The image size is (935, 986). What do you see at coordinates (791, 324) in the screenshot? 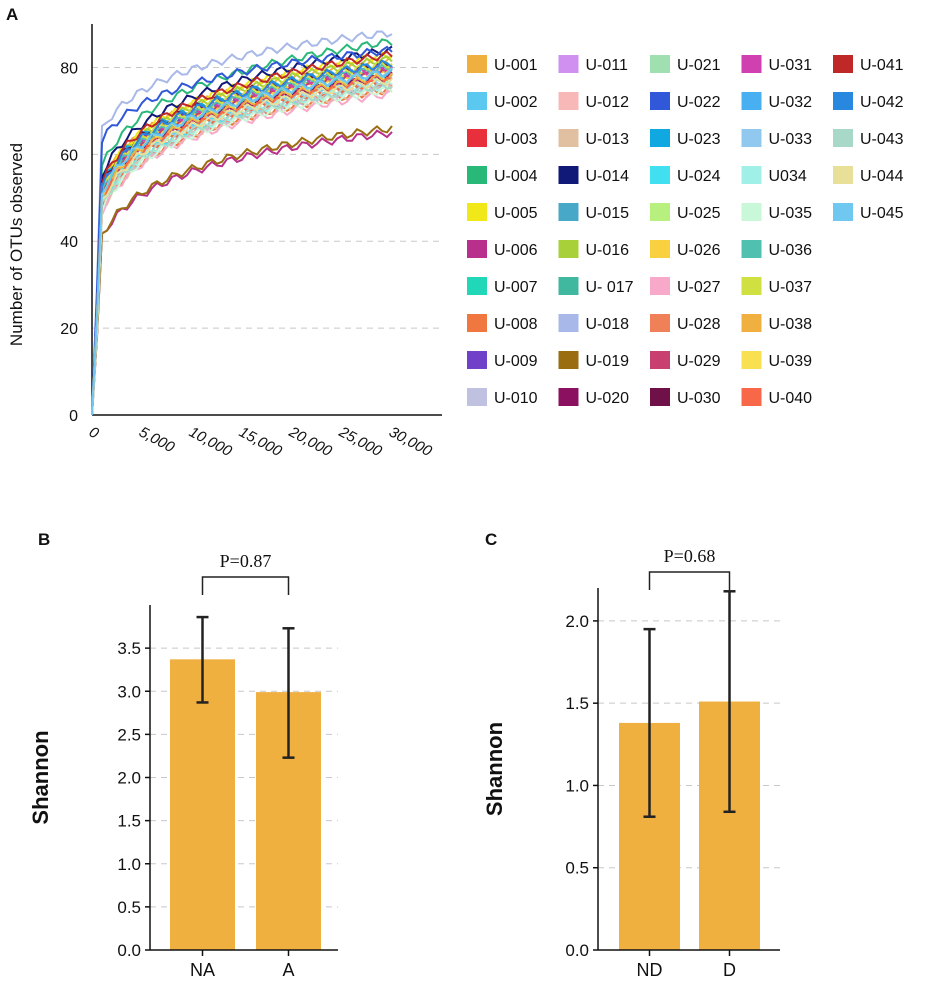
I see `legend-label: U-038` at bounding box center [791, 324].